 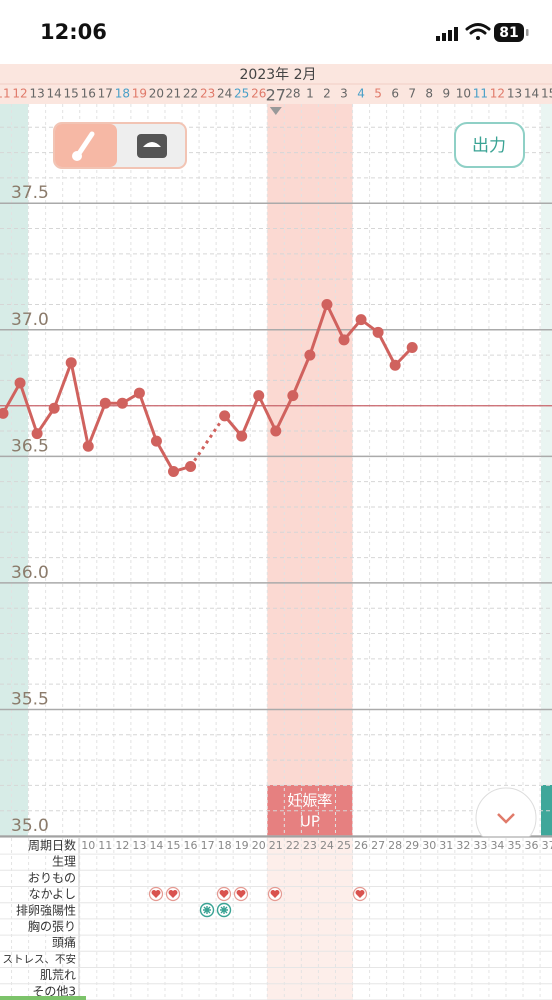 I want to click on date-label: 25, so click(x=241, y=94).